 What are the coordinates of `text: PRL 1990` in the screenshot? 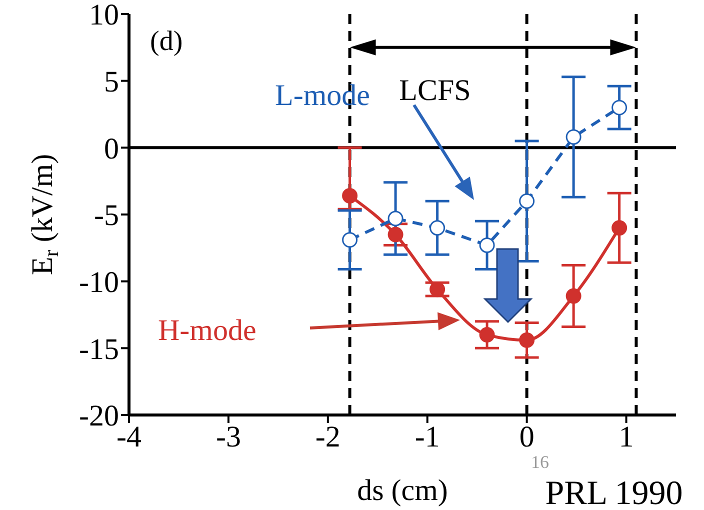 It's located at (614, 492).